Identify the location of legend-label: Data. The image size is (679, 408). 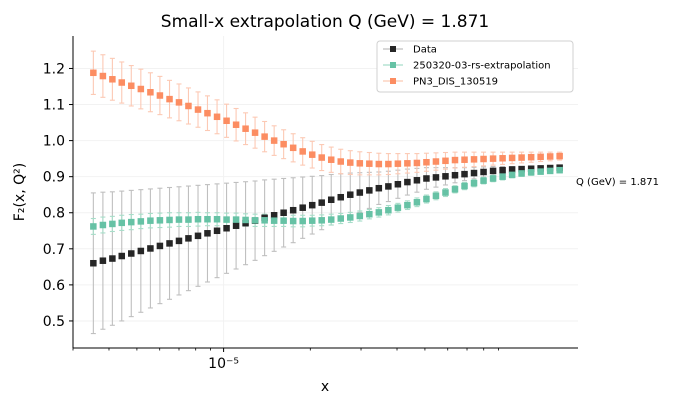
(425, 50).